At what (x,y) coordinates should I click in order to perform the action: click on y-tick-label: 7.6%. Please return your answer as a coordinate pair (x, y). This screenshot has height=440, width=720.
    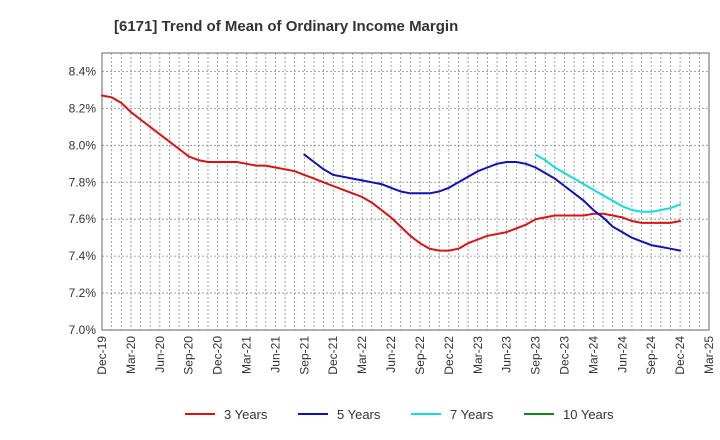
    Looking at the image, I should click on (83, 219).